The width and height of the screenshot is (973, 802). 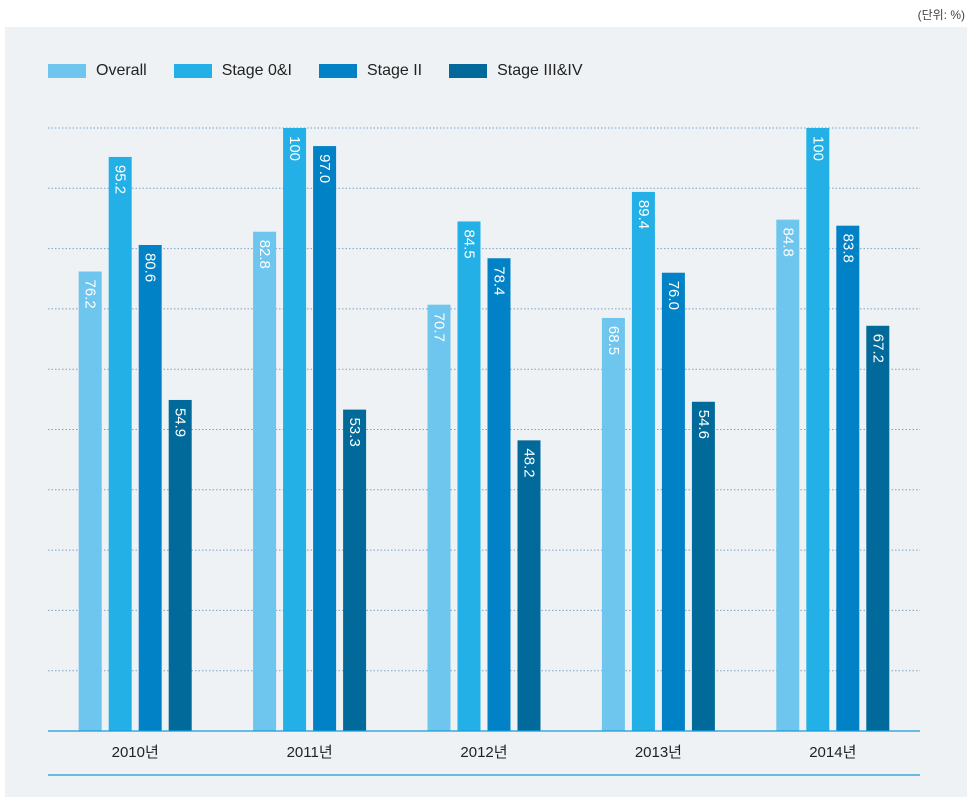 What do you see at coordinates (499, 280) in the screenshot?
I see `bar-value-label: 78.4` at bounding box center [499, 280].